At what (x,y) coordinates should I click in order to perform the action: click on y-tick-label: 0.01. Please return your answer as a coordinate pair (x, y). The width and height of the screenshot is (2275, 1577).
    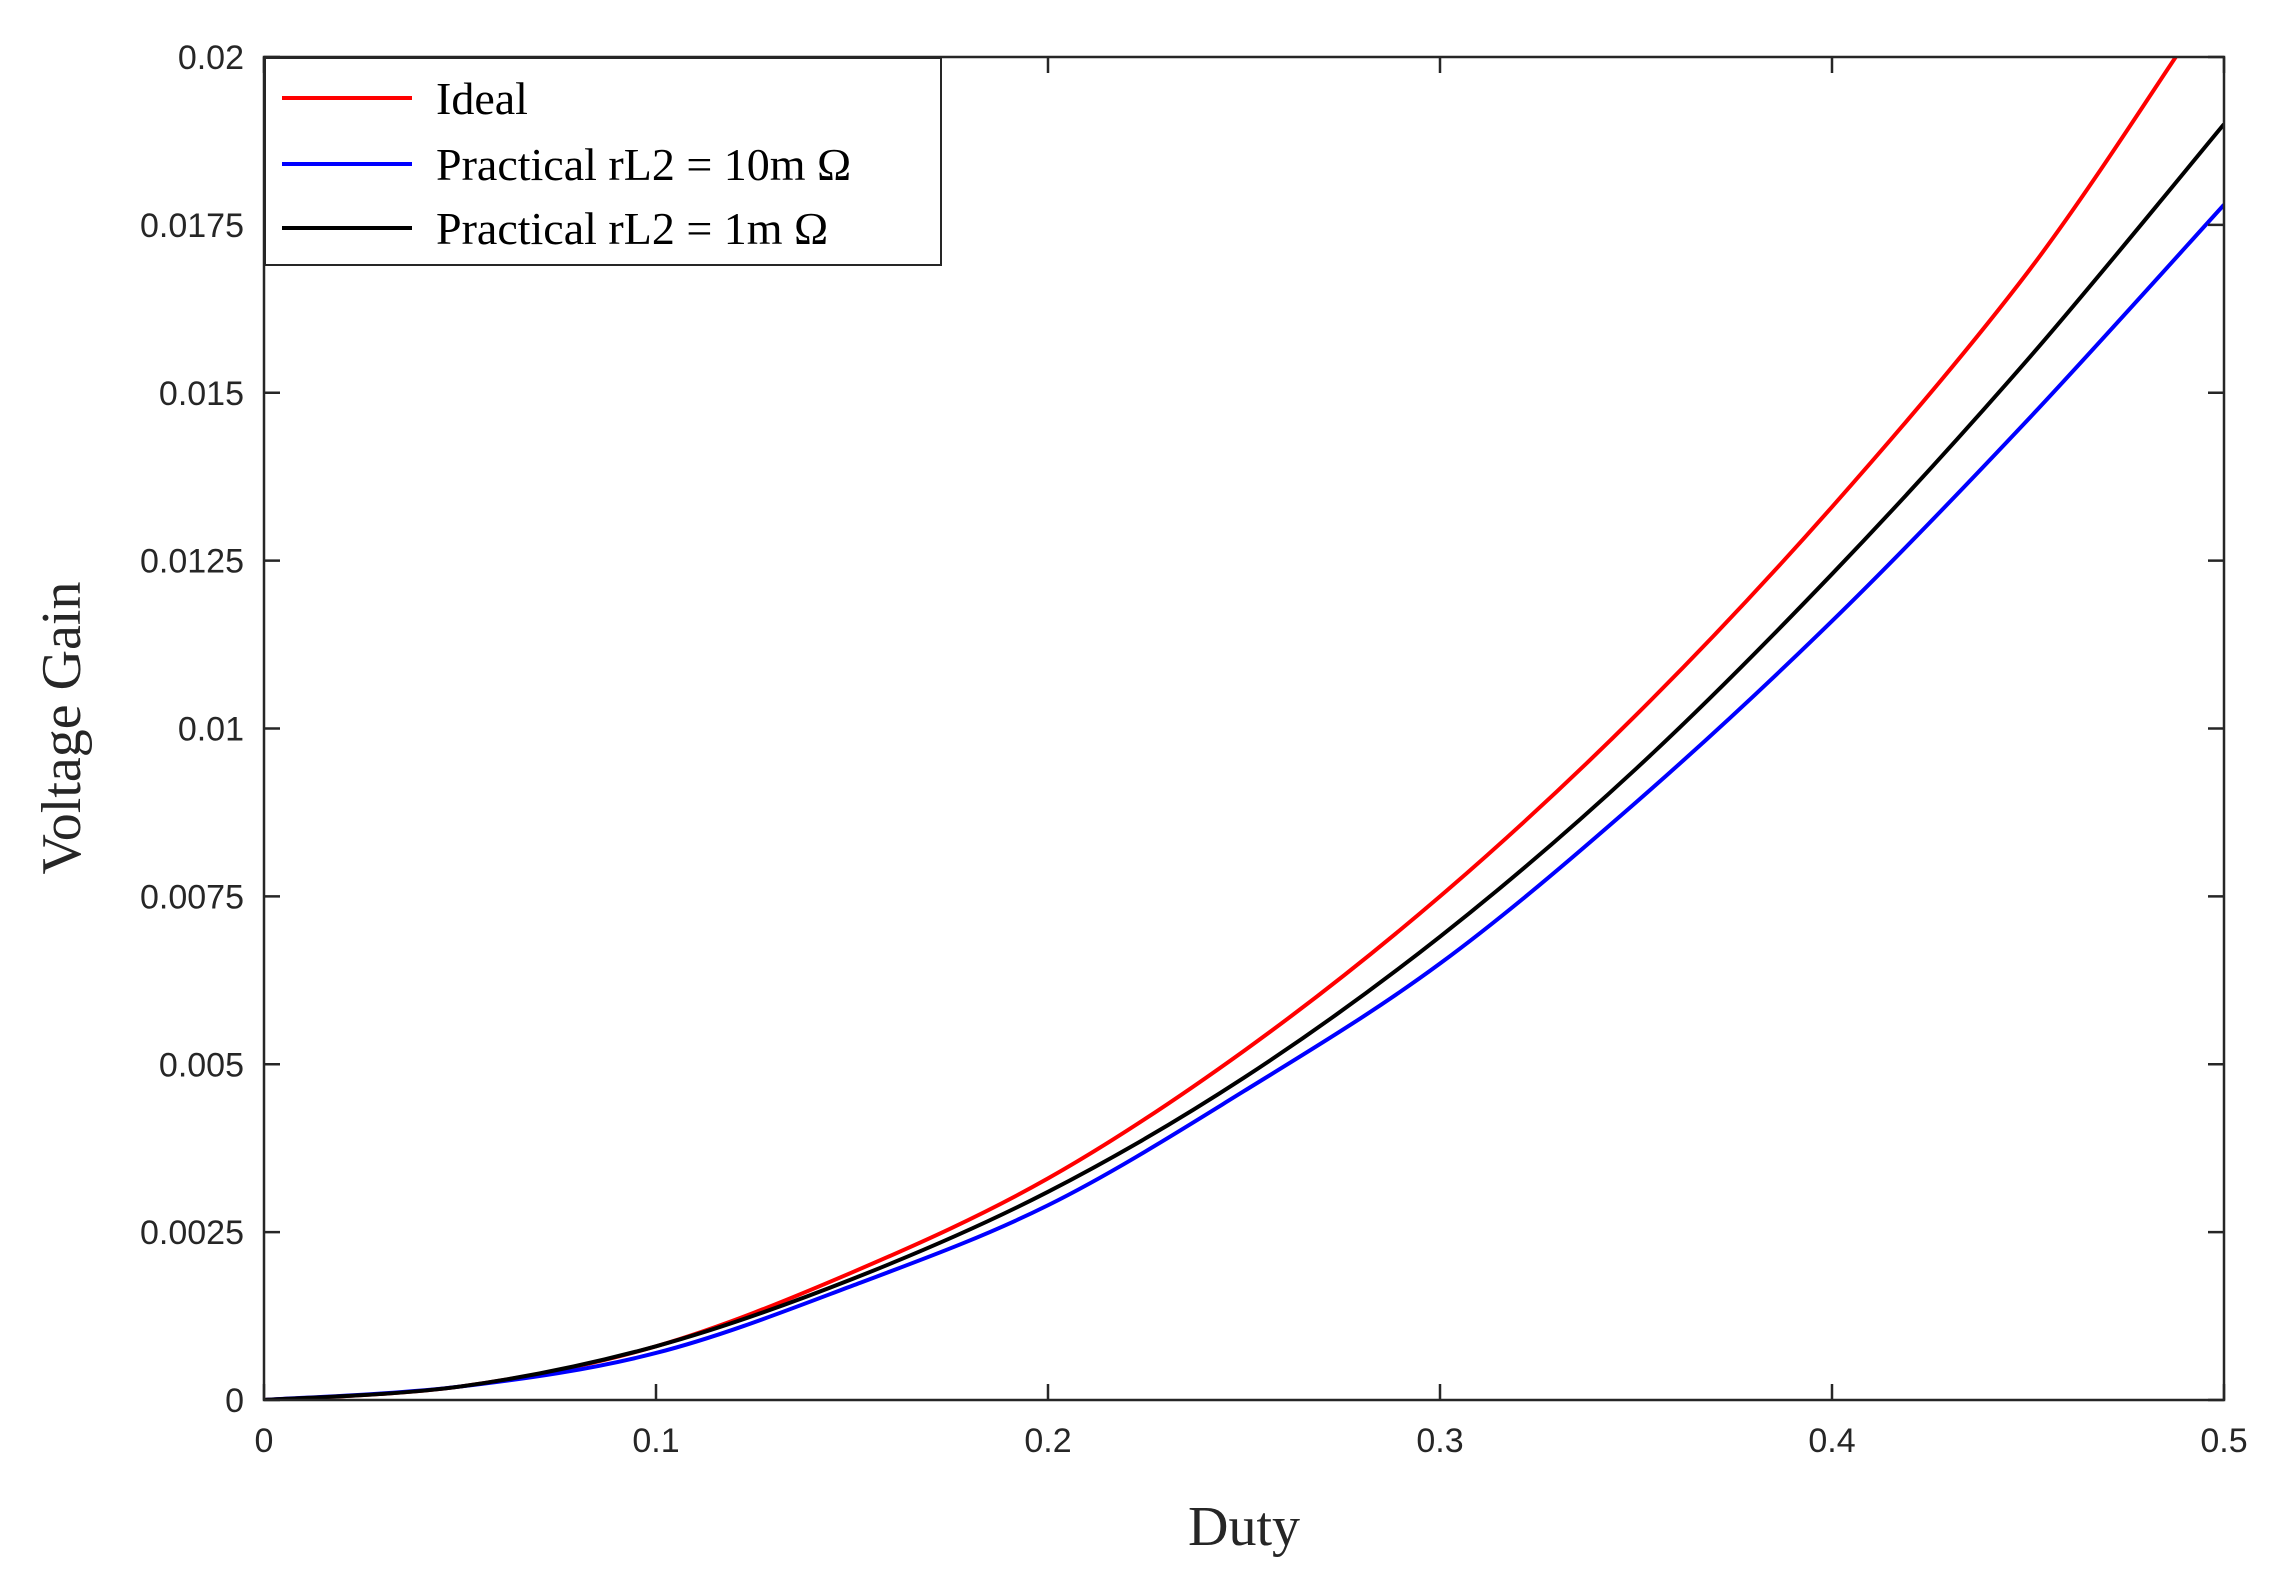
    Looking at the image, I should click on (211, 730).